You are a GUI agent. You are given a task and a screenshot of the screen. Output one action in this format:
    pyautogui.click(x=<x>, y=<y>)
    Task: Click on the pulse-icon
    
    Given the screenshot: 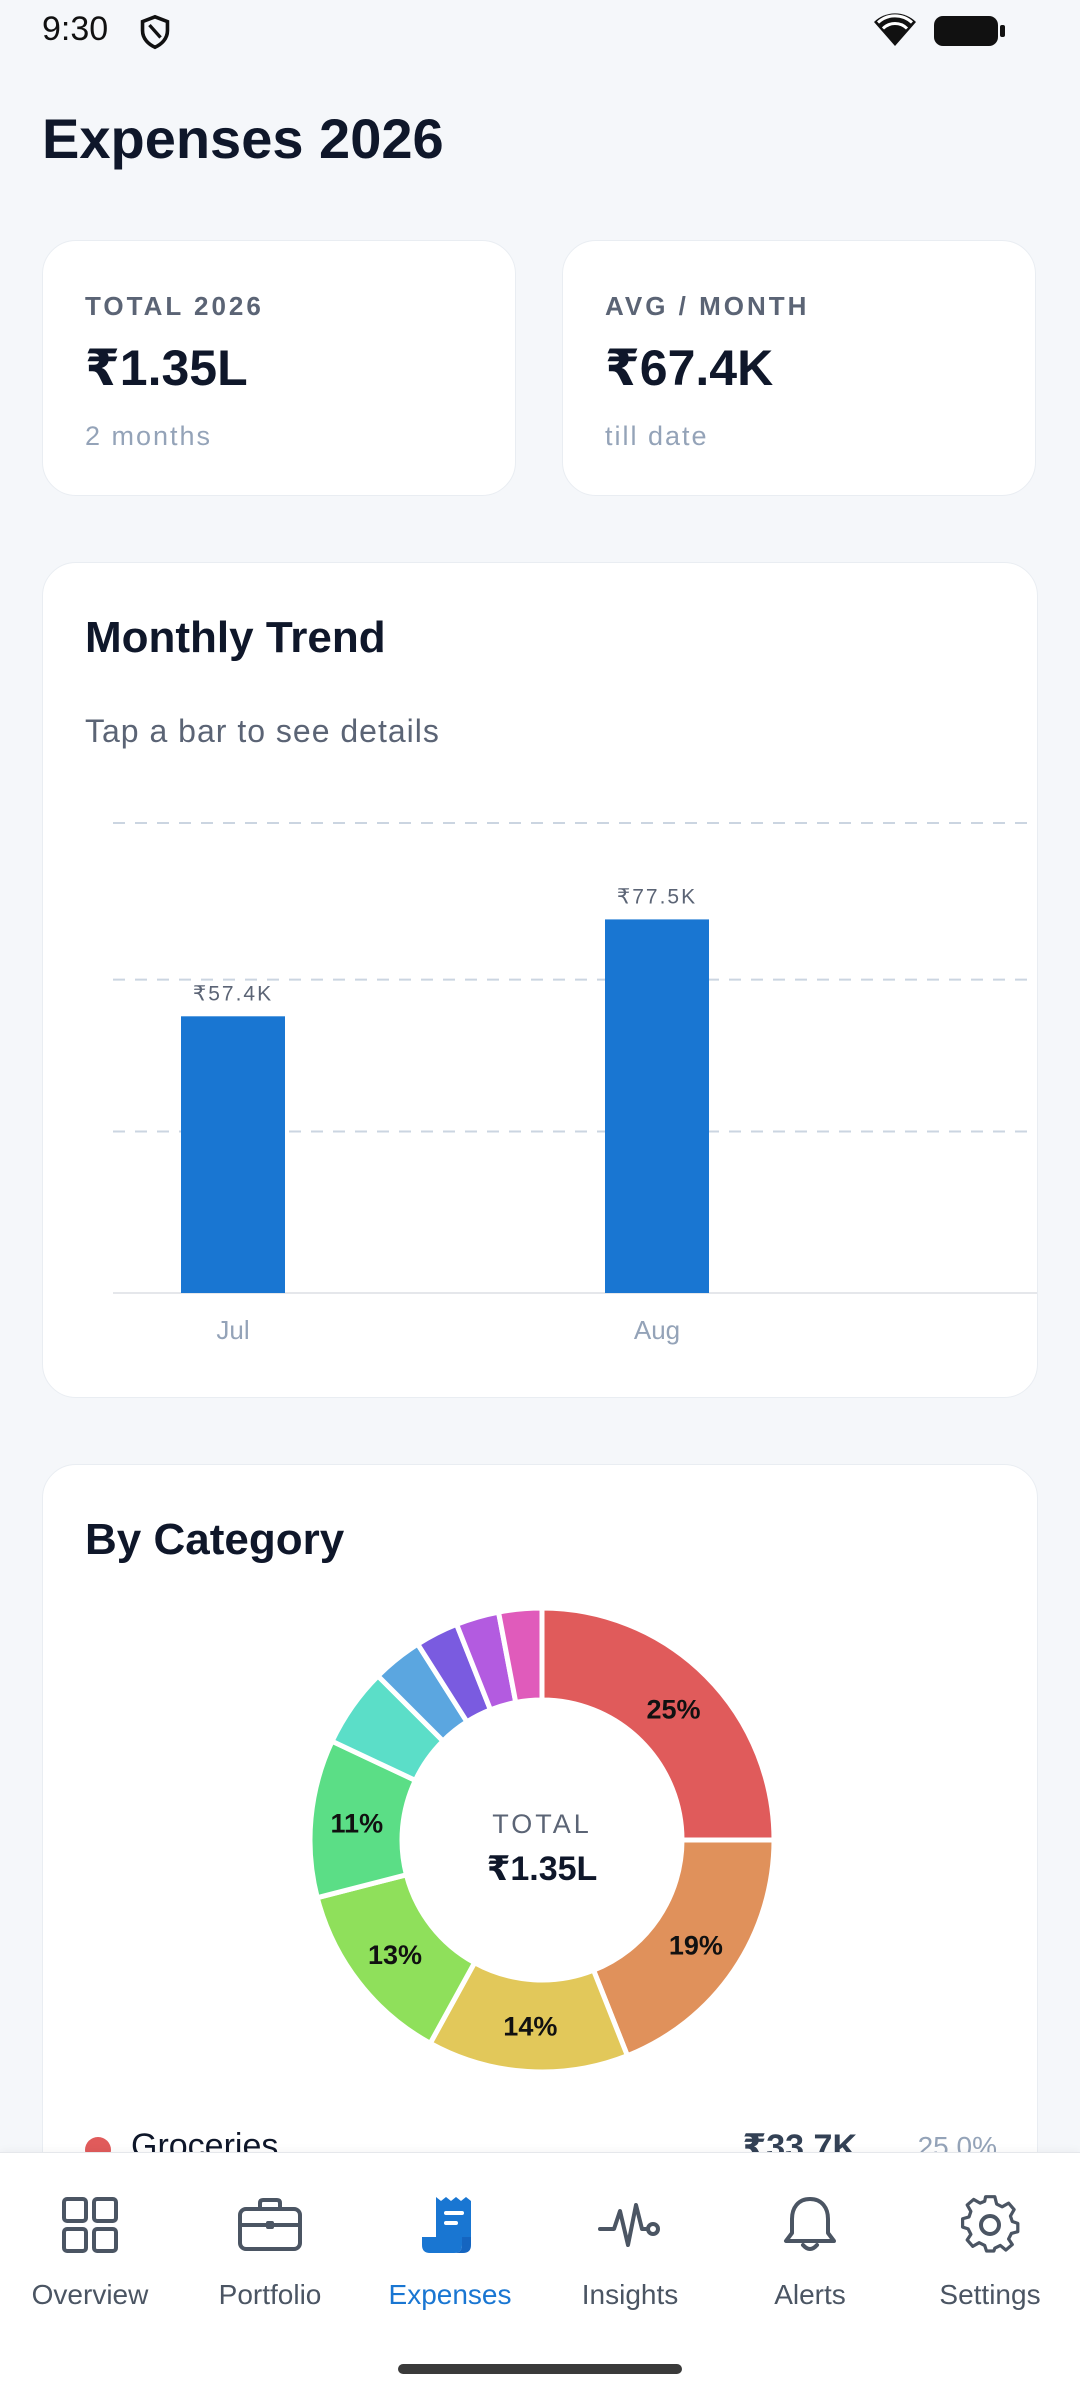 What is the action you would take?
    pyautogui.click(x=629, y=2225)
    